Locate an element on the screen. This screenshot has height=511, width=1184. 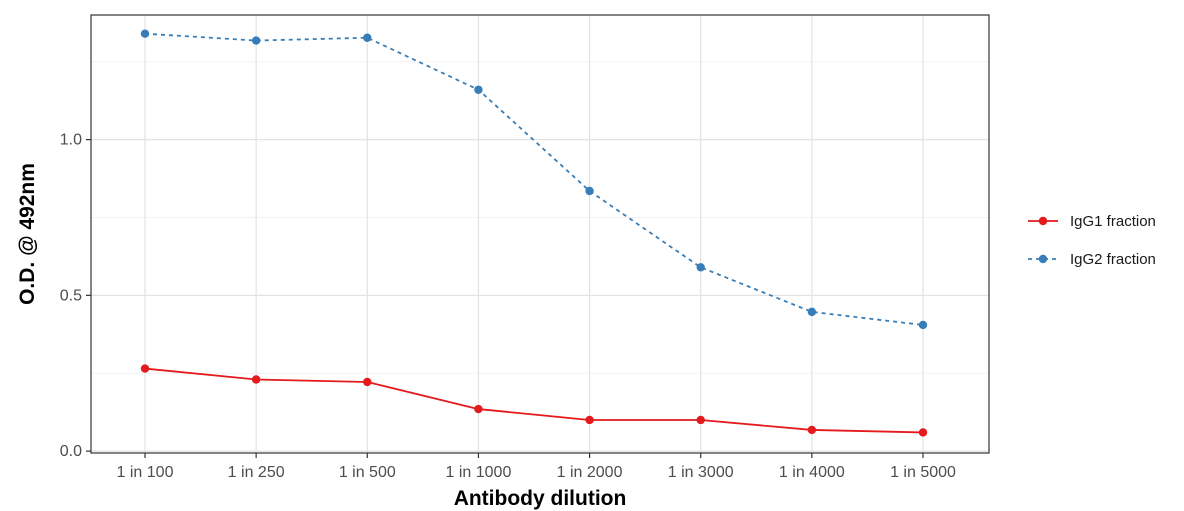
y-tick-labels: 0.0 0.5 1.0 is located at coordinates (71, 296).